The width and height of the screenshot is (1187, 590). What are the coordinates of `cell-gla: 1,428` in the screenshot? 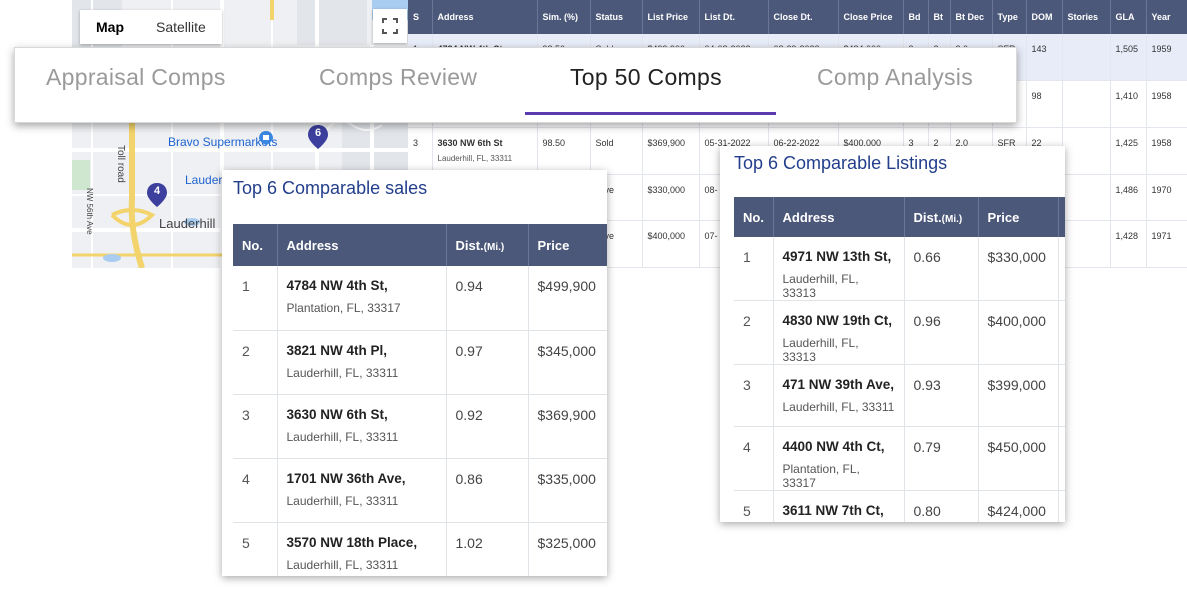 It's located at (1128, 244).